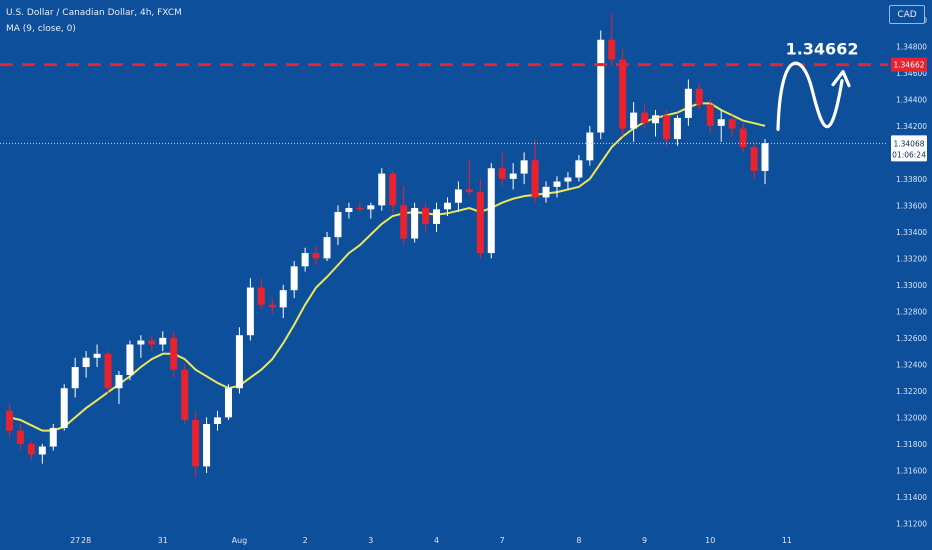 The image size is (932, 550). I want to click on current-price-label: 1.34068, so click(908, 143).